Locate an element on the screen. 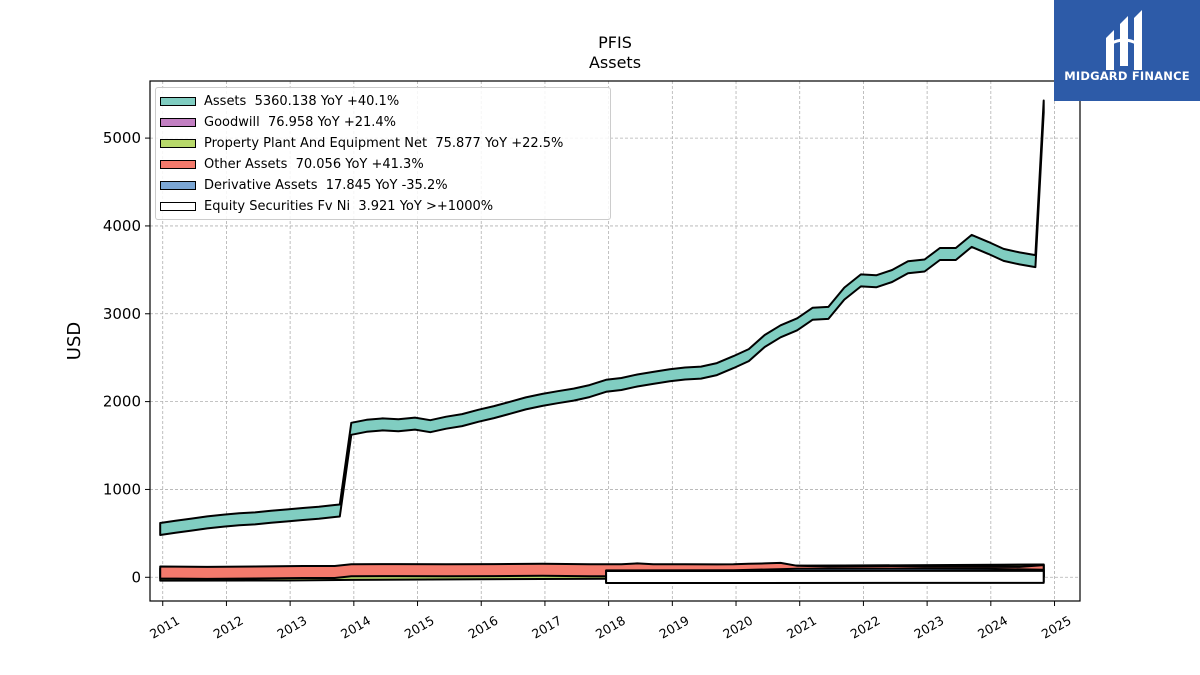  y-tick-label: 4000 is located at coordinates (122, 226).